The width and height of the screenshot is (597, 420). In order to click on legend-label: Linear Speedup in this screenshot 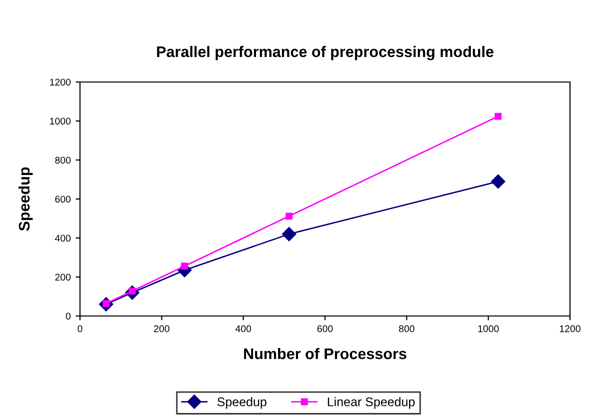, I will do `click(371, 403)`.